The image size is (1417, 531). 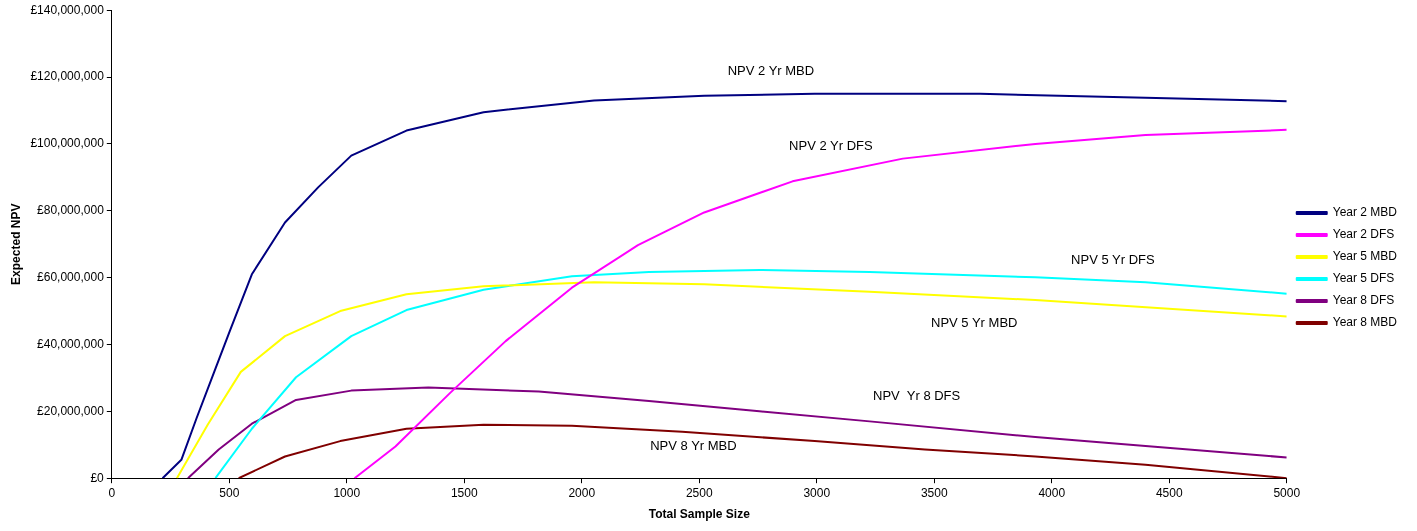 What do you see at coordinates (934, 492) in the screenshot?
I see `x-tick-label: 3500` at bounding box center [934, 492].